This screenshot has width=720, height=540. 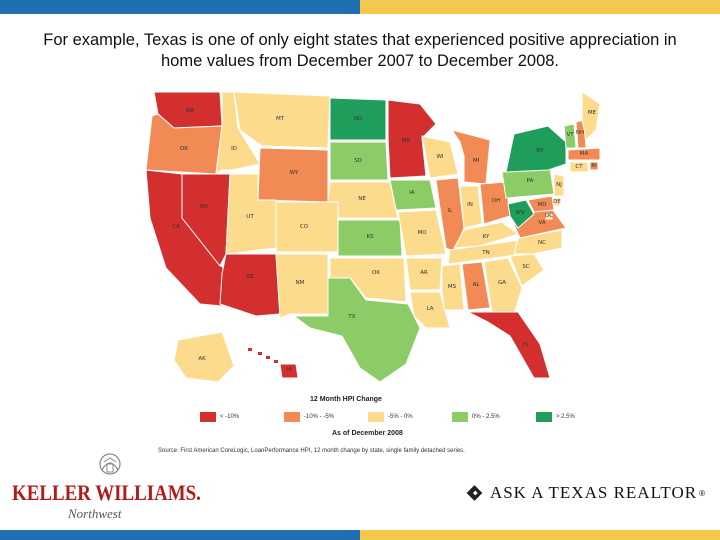 I want to click on state-tx, so click(x=356, y=330).